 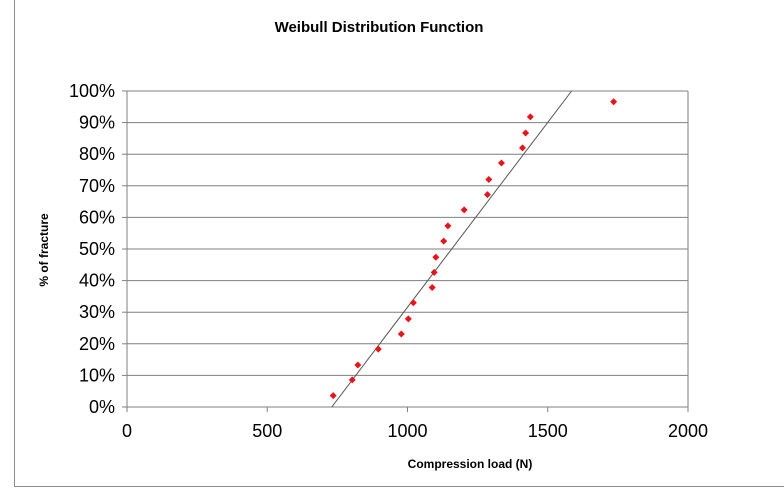 What do you see at coordinates (97, 123) in the screenshot?
I see `y-tick-label: 90%` at bounding box center [97, 123].